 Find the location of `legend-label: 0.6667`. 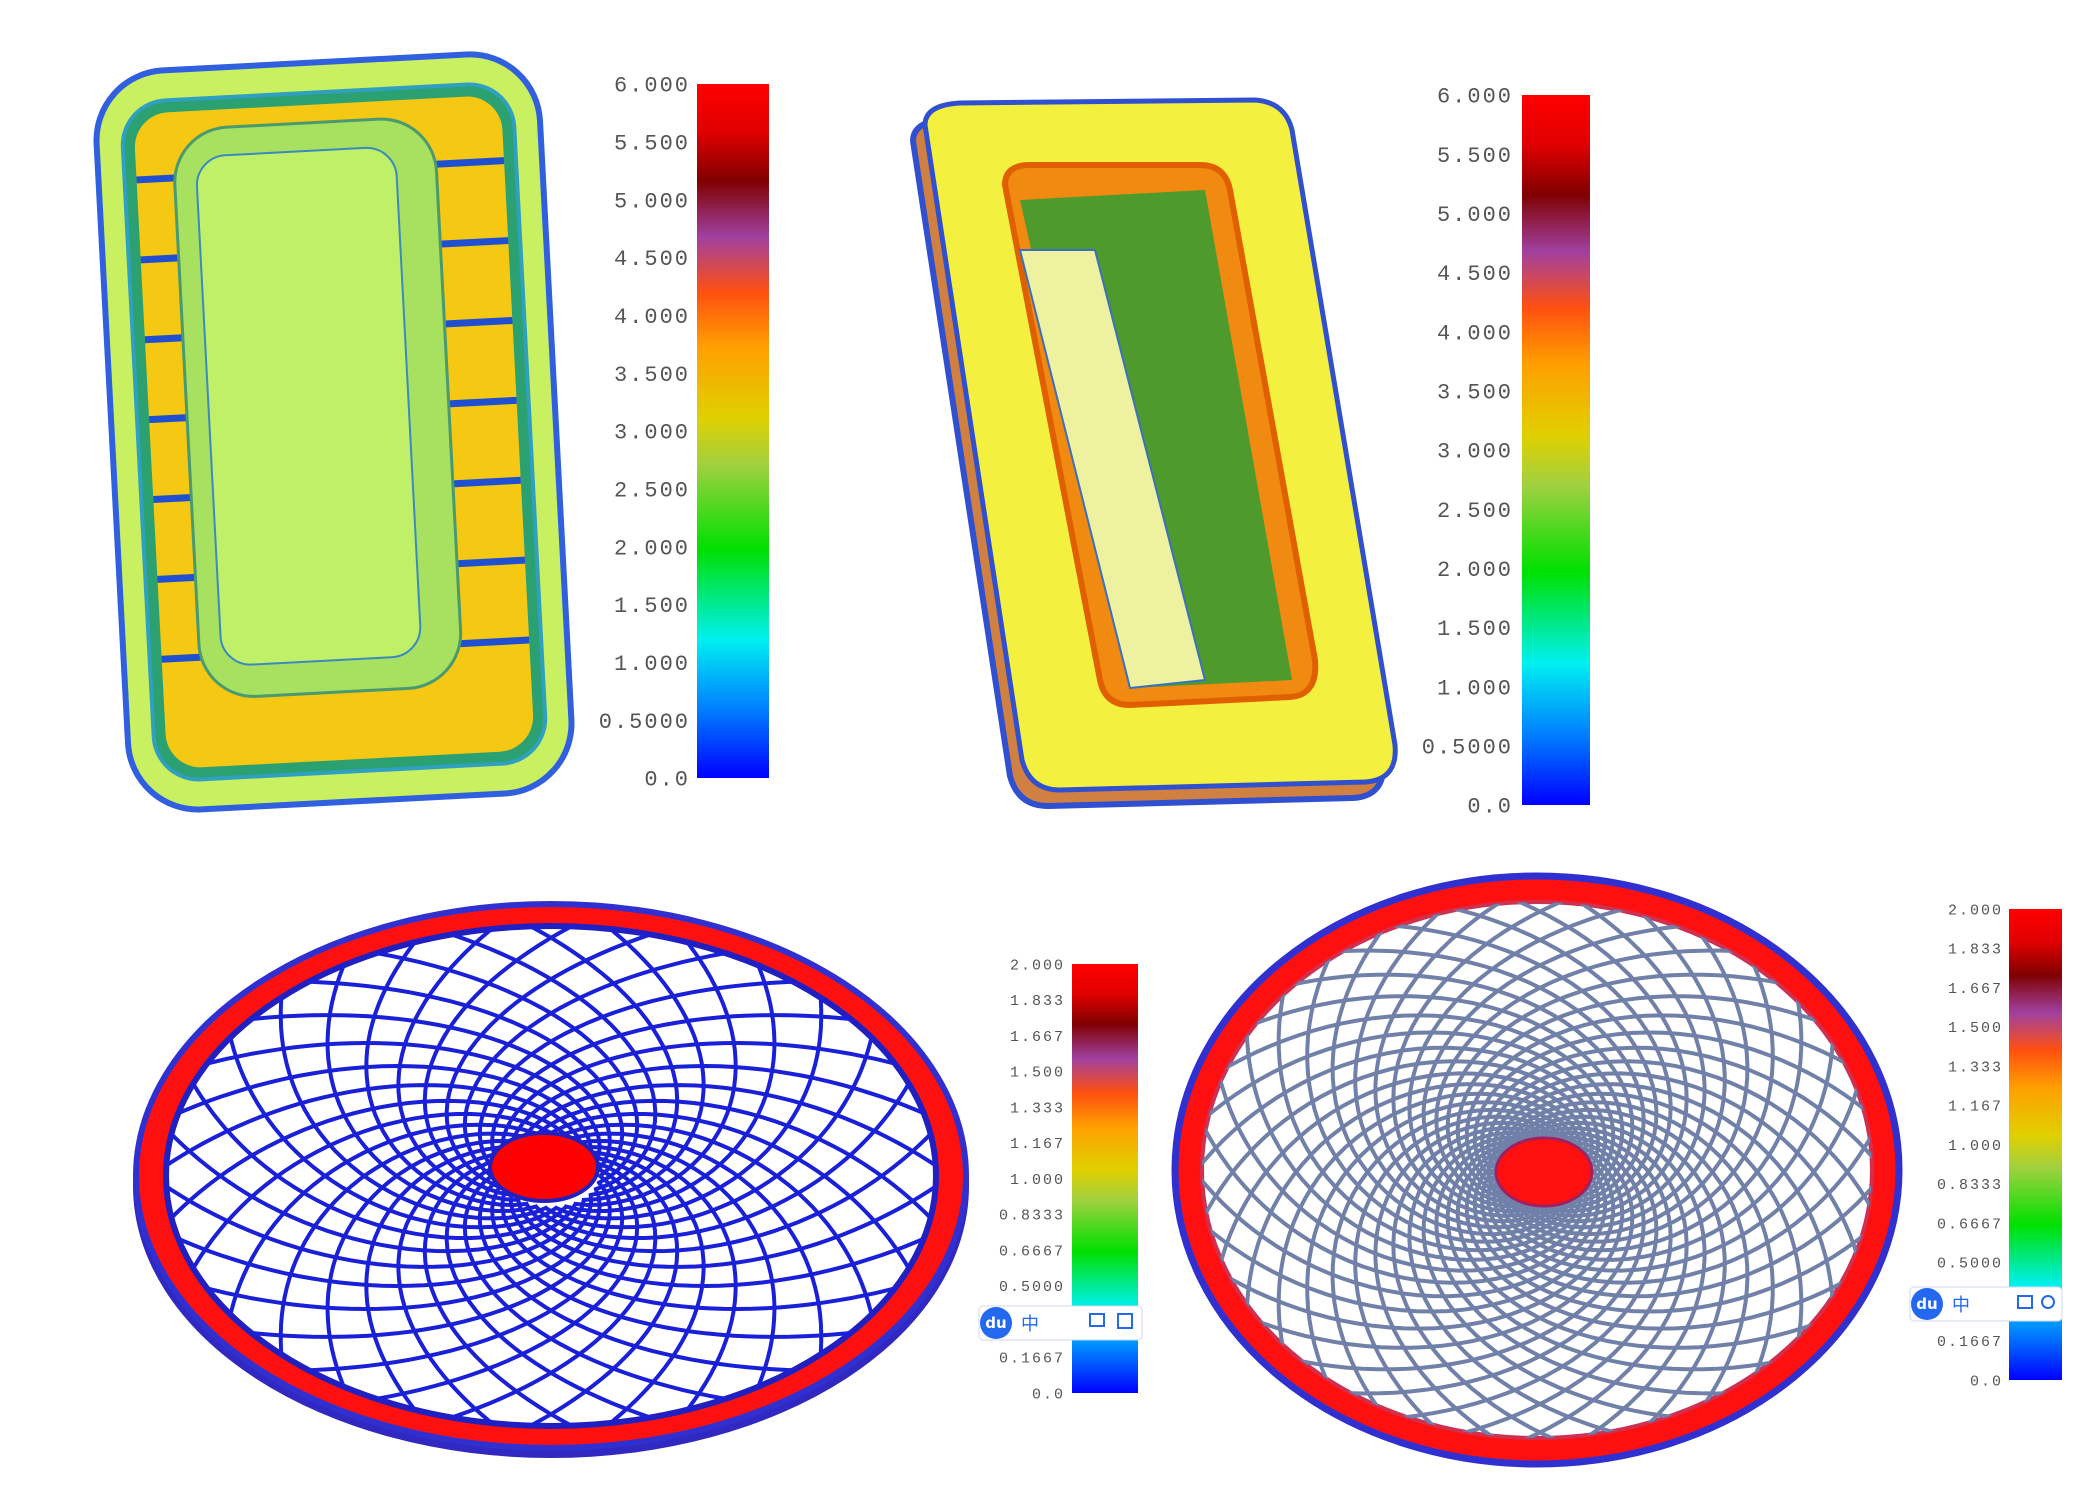

legend-label: 0.6667 is located at coordinates (1032, 1251).